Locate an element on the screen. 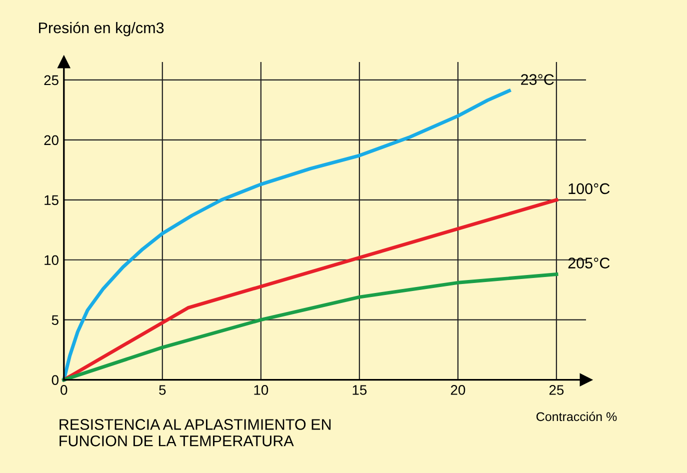 This screenshot has height=473, width=687. x-axis-title: Contracción % is located at coordinates (576, 417).